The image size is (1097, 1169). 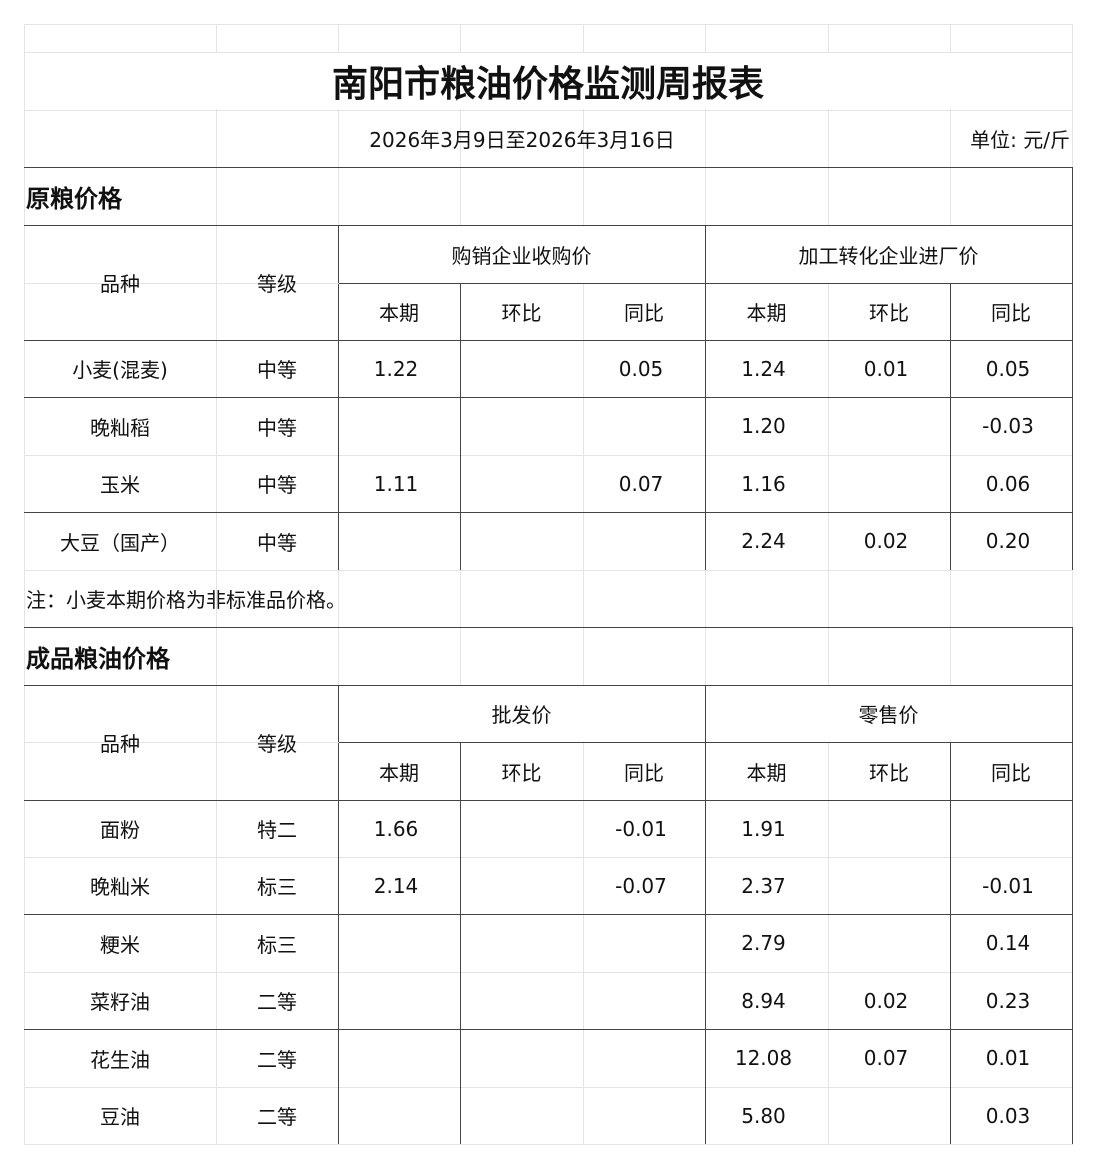 What do you see at coordinates (1008, 943) in the screenshot?
I see `price-value: 0.14` at bounding box center [1008, 943].